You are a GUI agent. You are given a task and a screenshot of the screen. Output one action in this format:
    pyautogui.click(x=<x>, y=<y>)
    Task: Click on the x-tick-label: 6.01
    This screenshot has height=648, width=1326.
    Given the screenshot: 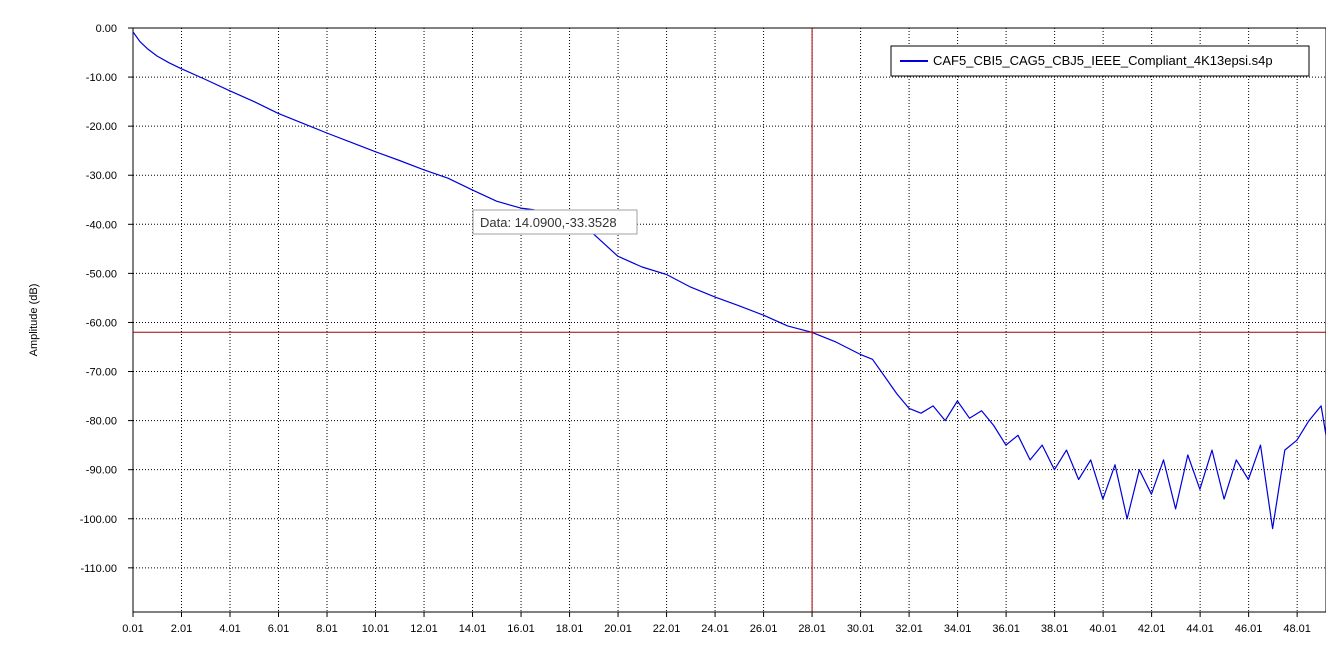 What is the action you would take?
    pyautogui.click(x=278, y=629)
    